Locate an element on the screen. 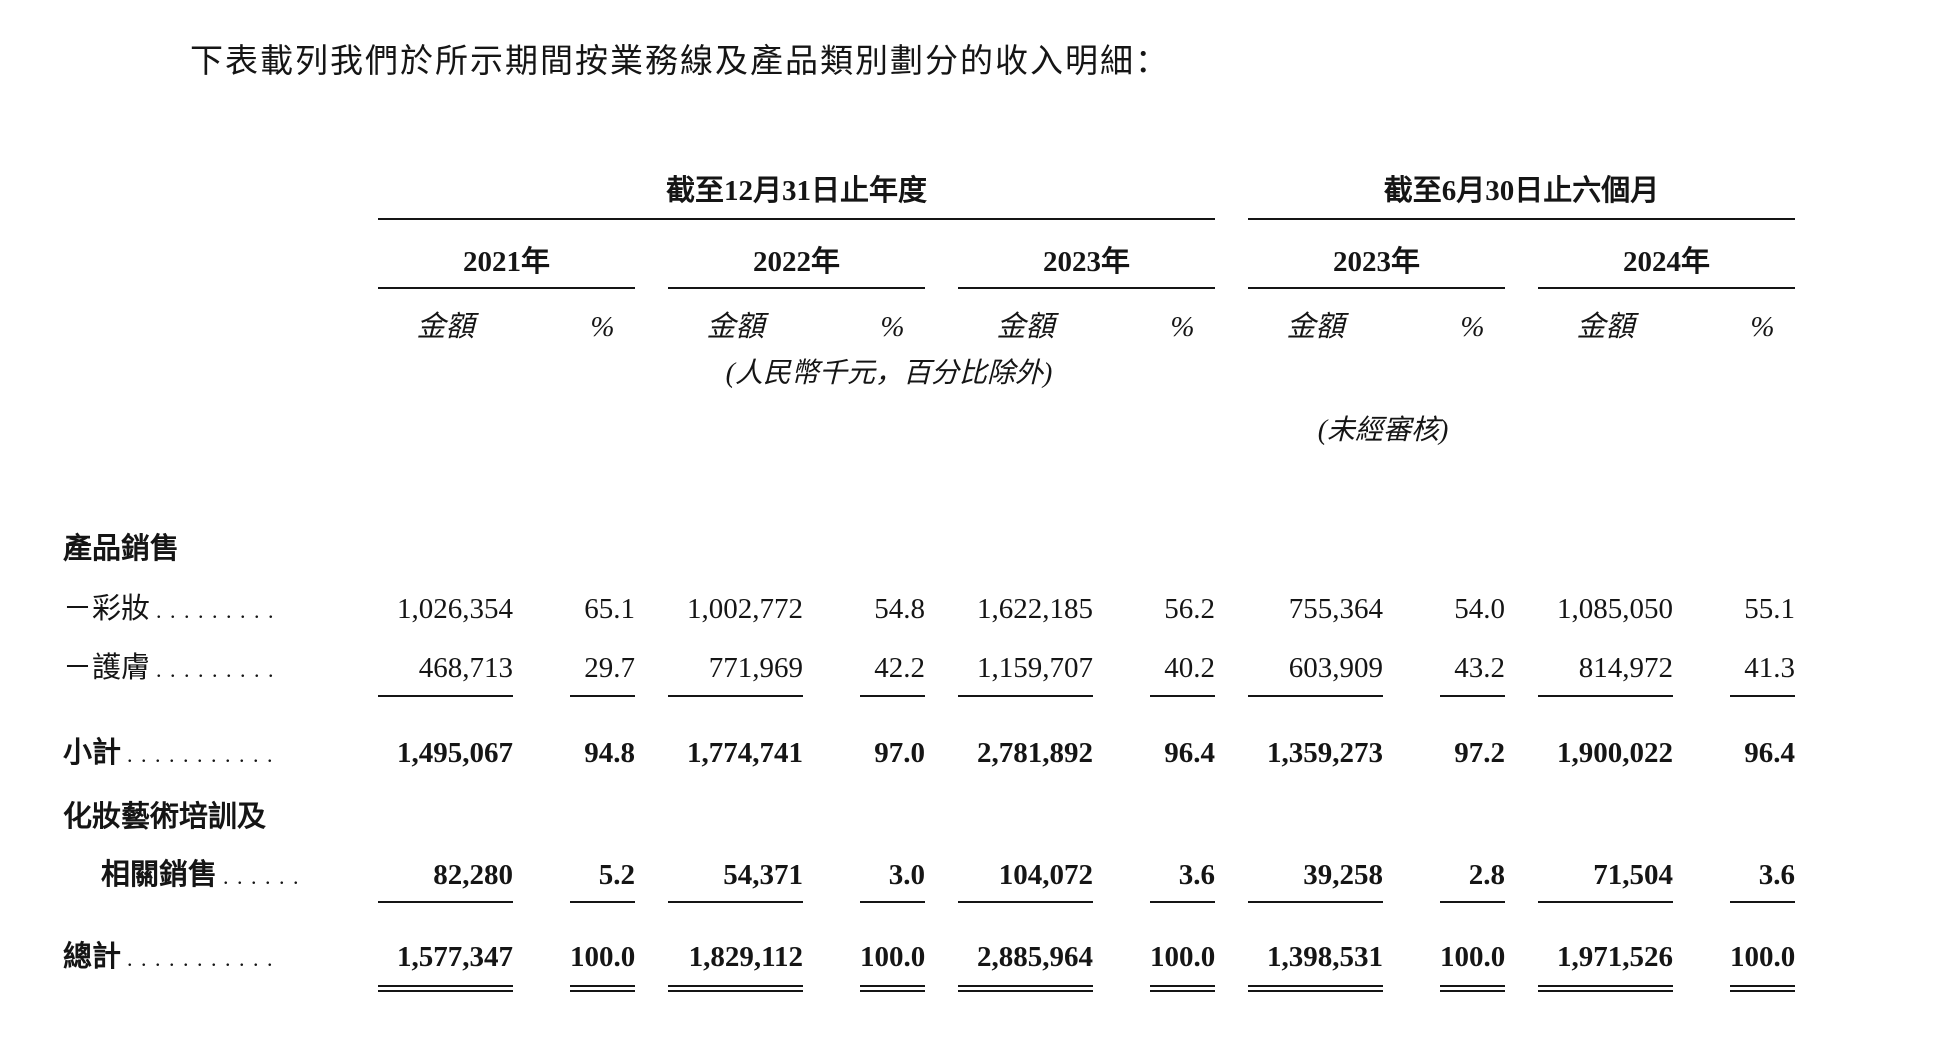 Image resolution: width=1942 pixels, height=1060 pixels. percent-cell: 41.3 is located at coordinates (1763, 674).